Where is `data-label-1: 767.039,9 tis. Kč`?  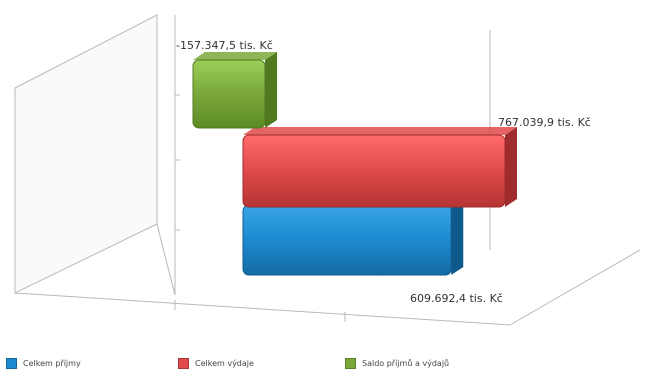
data-label-1: 767.039,9 tis. Kč is located at coordinates (544, 122).